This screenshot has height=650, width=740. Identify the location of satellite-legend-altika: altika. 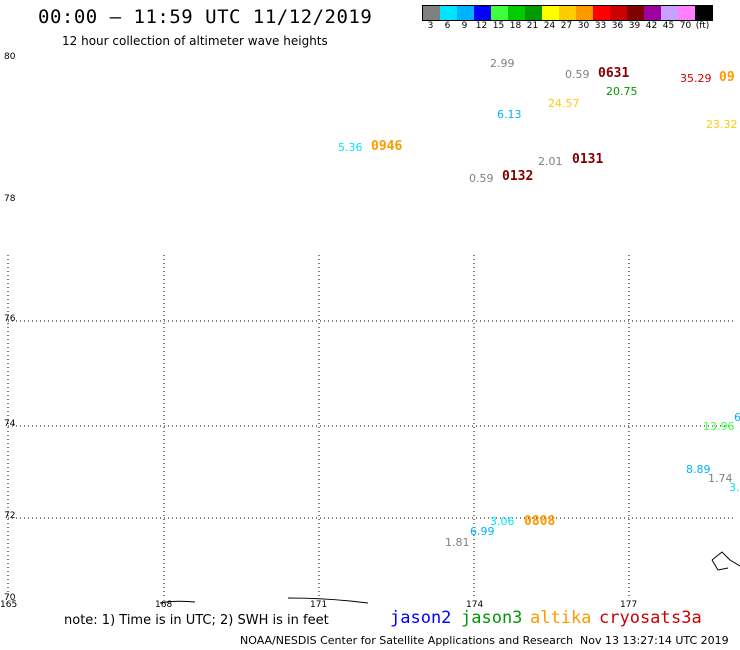
(561, 618).